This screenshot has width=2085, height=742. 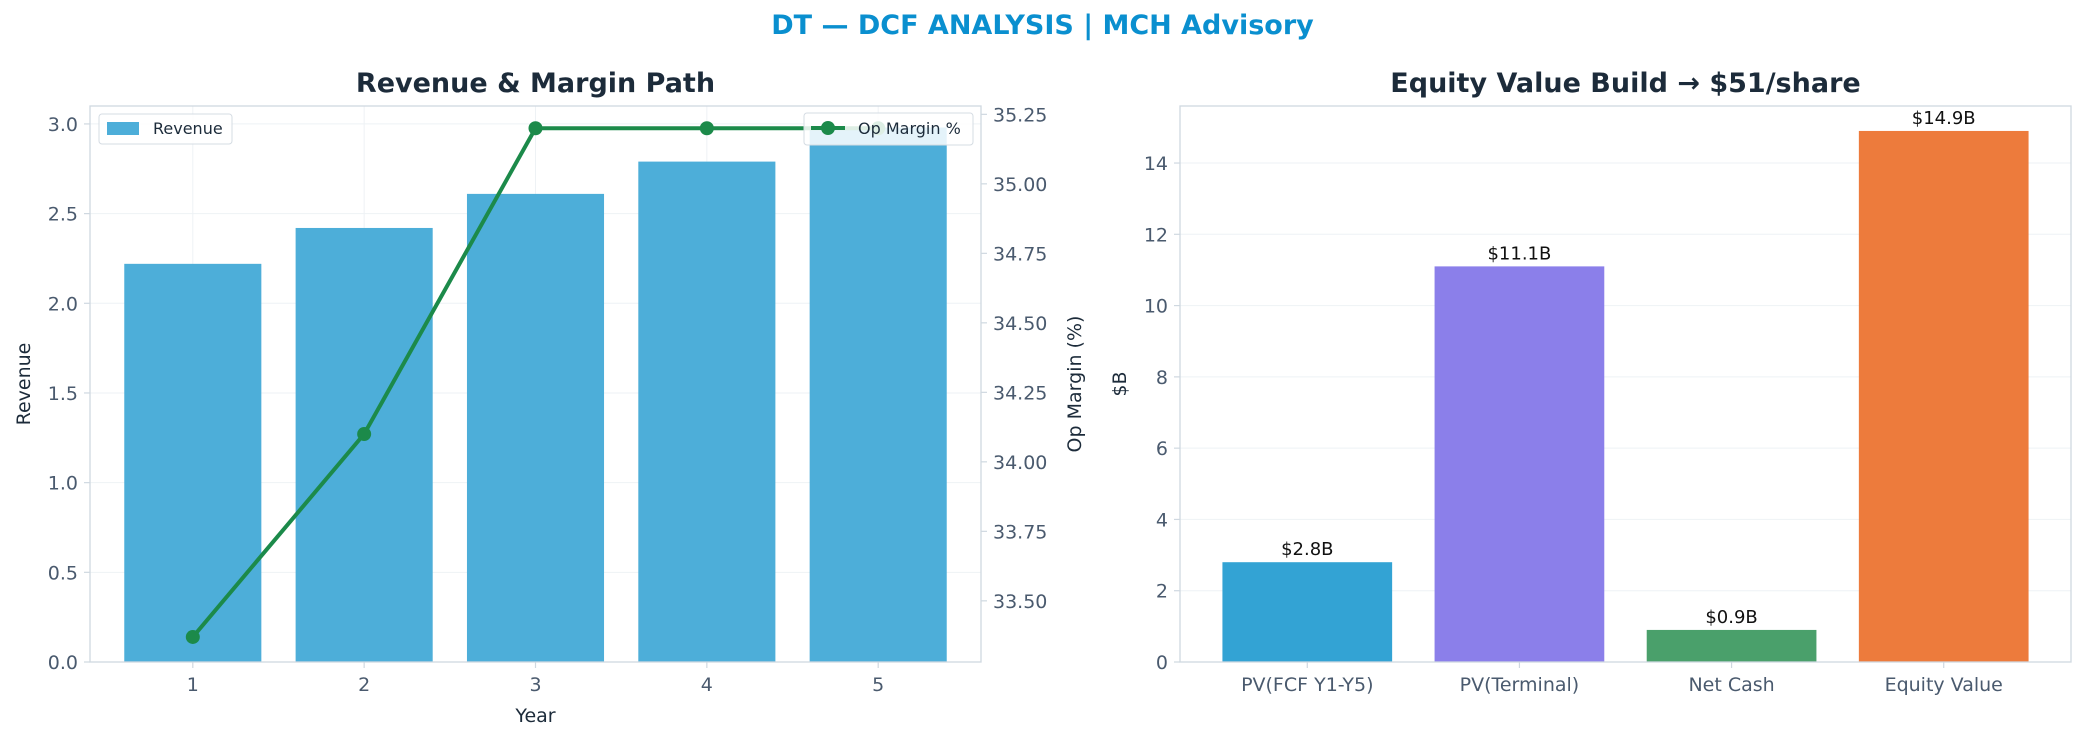 I want to click on equity-bar-value-label: $11.1B, so click(x=1519, y=253).